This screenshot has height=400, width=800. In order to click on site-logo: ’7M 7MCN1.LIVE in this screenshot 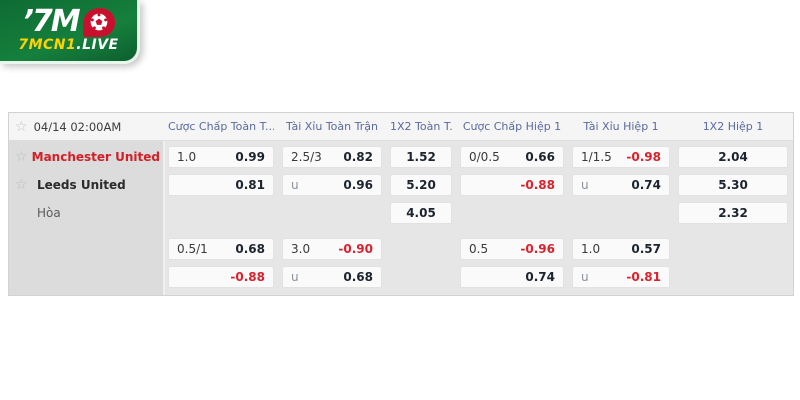, I will do `click(70, 32)`.